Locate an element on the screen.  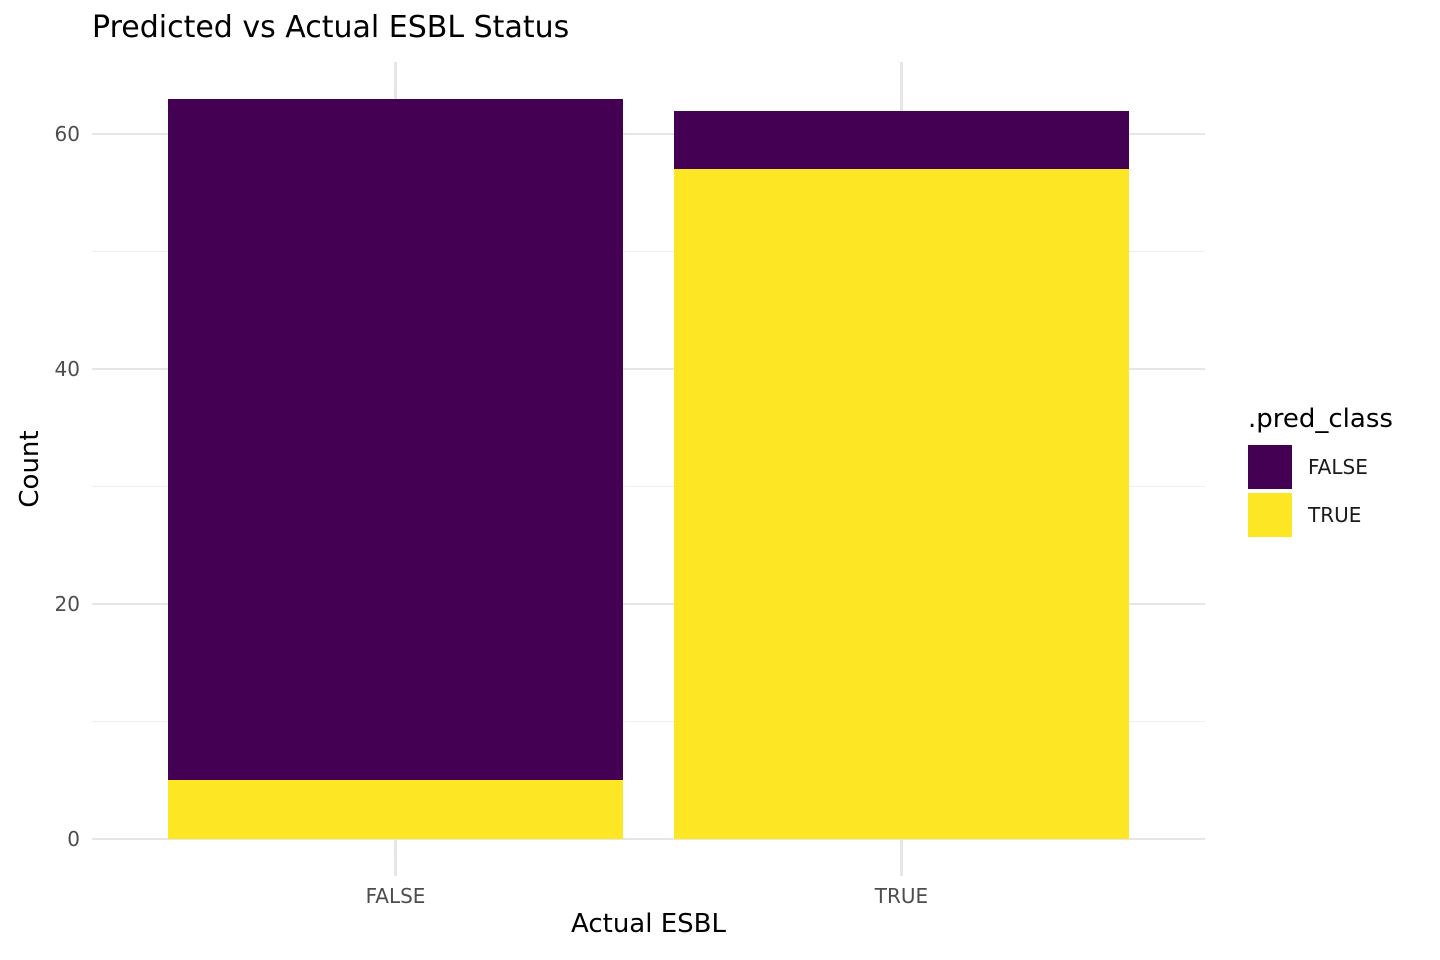
gridline-major-y40 is located at coordinates (648, 369).